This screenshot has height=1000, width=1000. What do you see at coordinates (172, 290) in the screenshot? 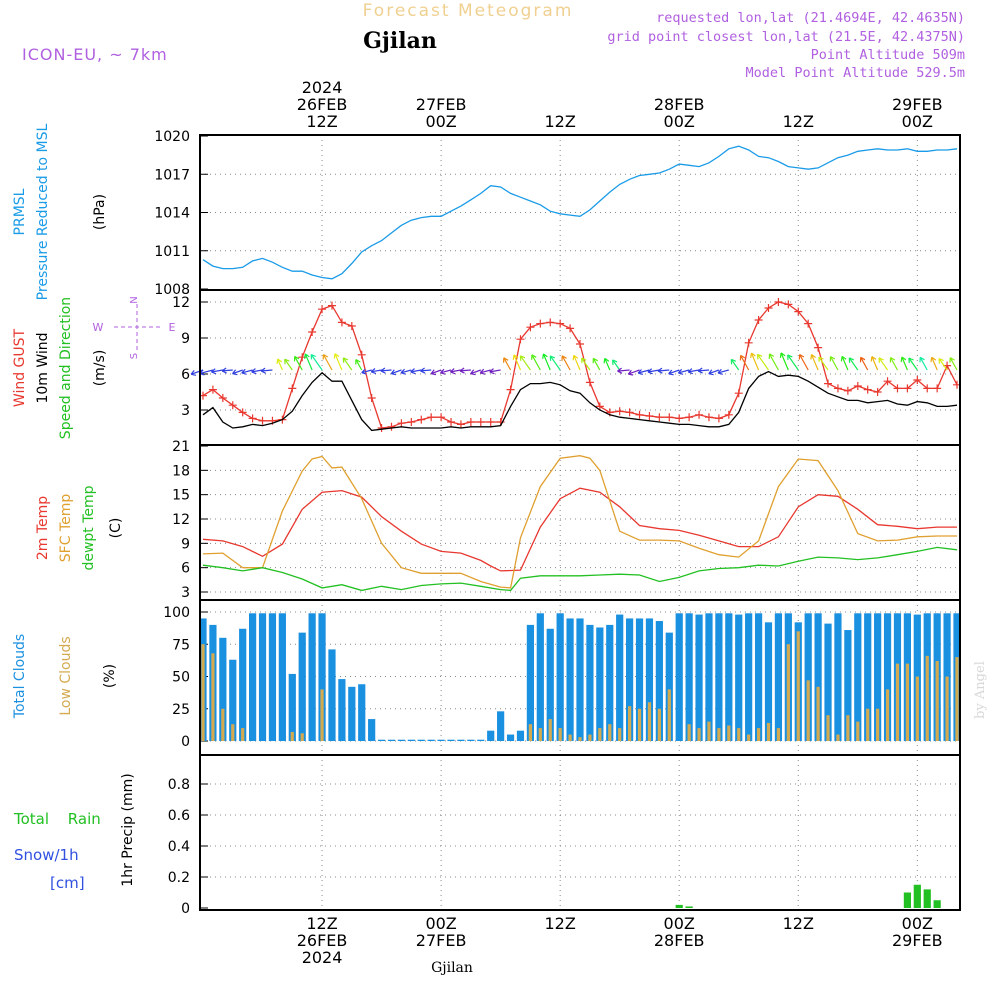
I see `y-tick-label: 1008` at bounding box center [172, 290].